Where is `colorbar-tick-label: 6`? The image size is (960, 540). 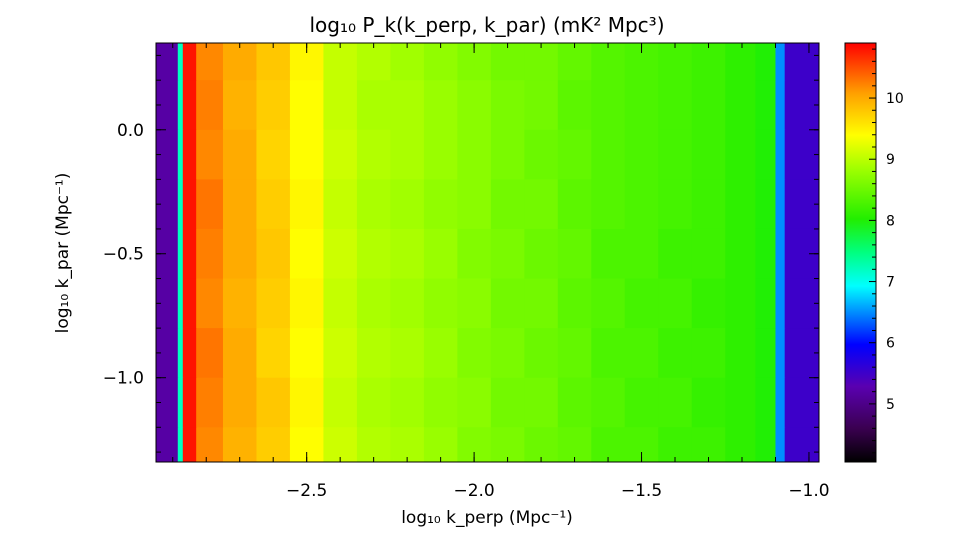
colorbar-tick-label: 6 is located at coordinates (890, 344).